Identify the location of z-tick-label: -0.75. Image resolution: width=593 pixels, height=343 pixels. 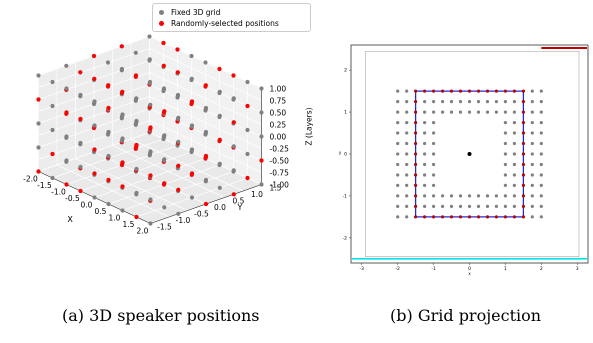
(280, 173).